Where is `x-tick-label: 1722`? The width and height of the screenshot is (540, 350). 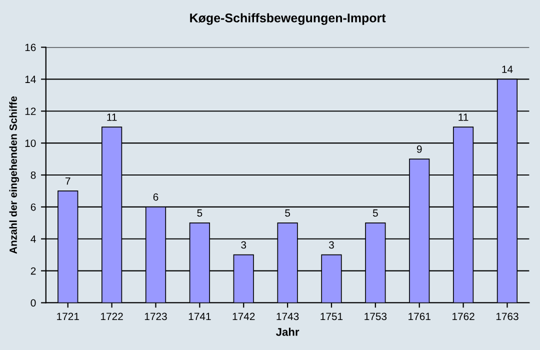 x-tick-label: 1722 is located at coordinates (112, 316).